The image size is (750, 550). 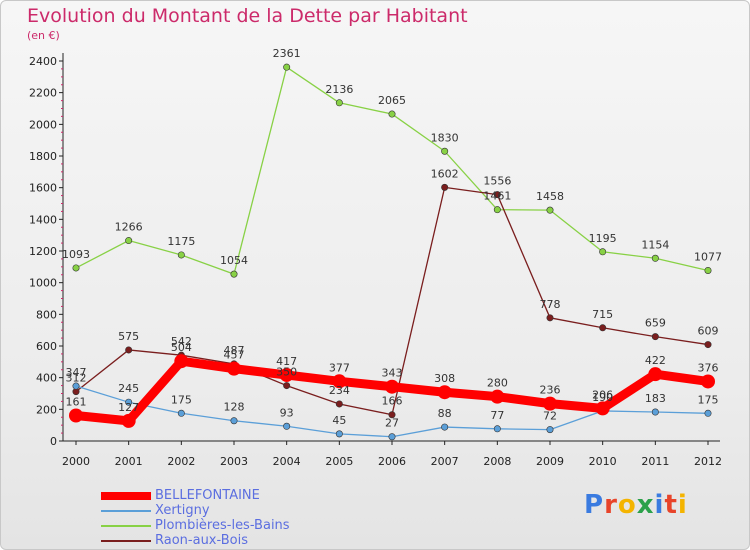 What do you see at coordinates (43, 188) in the screenshot?
I see `y-tick-label: 1600` at bounding box center [43, 188].